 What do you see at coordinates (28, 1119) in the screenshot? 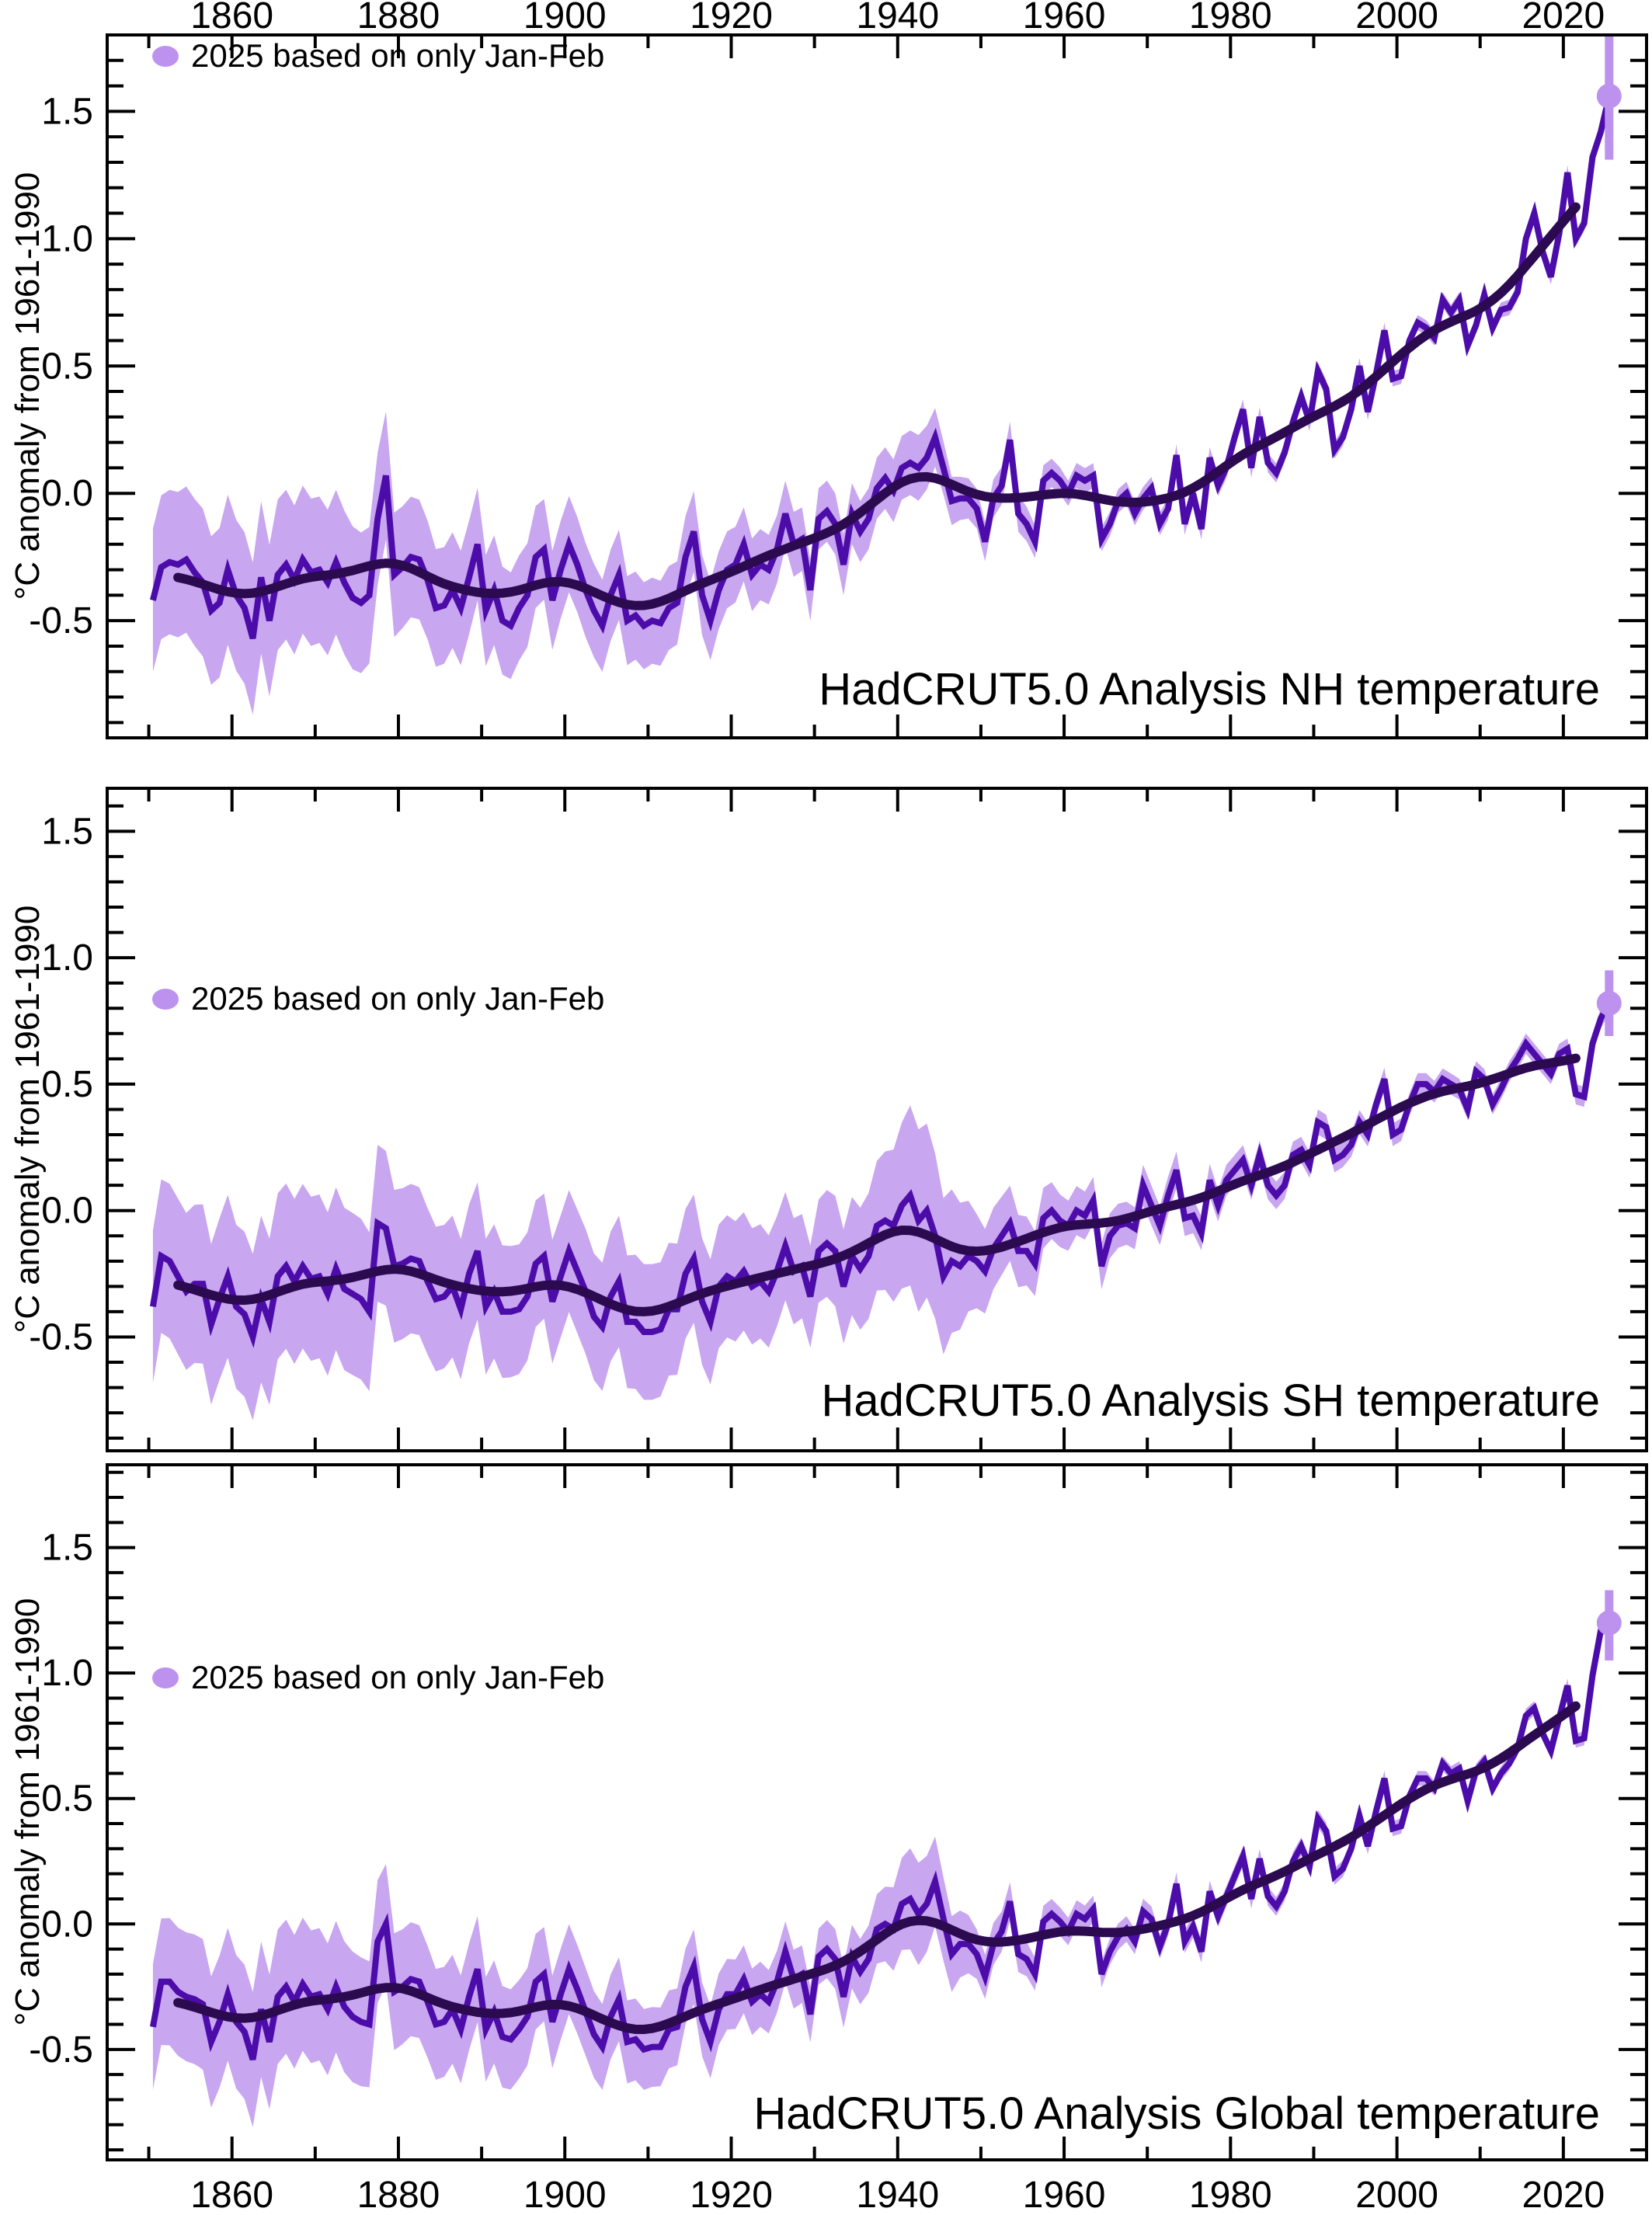
I see `y-axis-label-sh: °C anomaly from 1961-1990` at bounding box center [28, 1119].